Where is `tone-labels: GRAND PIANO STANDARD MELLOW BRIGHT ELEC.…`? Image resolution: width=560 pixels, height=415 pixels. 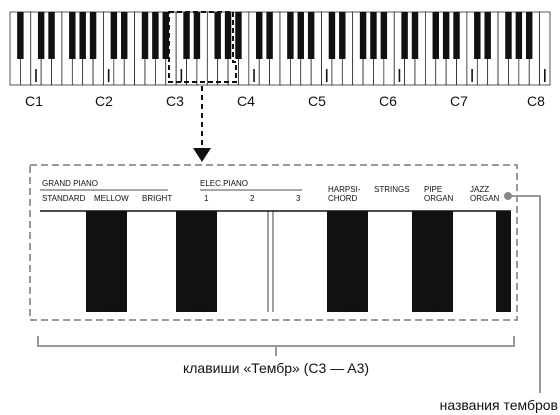
tone-labels: GRAND PIANO STANDARD MELLOW BRIGHT ELEC.… is located at coordinates (270, 191).